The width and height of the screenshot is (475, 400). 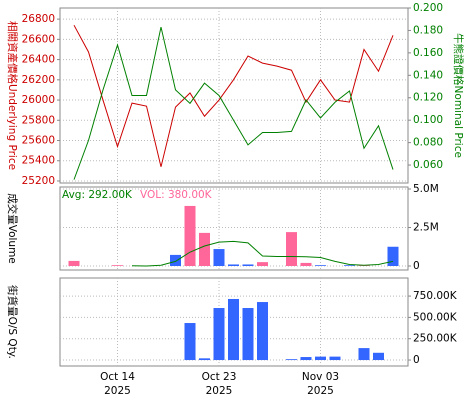 I want to click on y2-axis-label: 牛熊證價格Nominal Price, so click(x=458, y=95).